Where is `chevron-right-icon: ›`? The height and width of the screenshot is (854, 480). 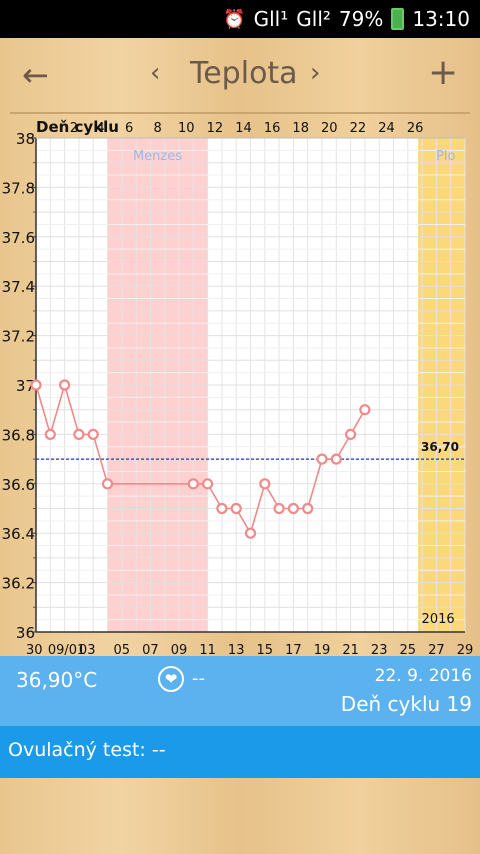
chevron-right-icon: › is located at coordinates (315, 73).